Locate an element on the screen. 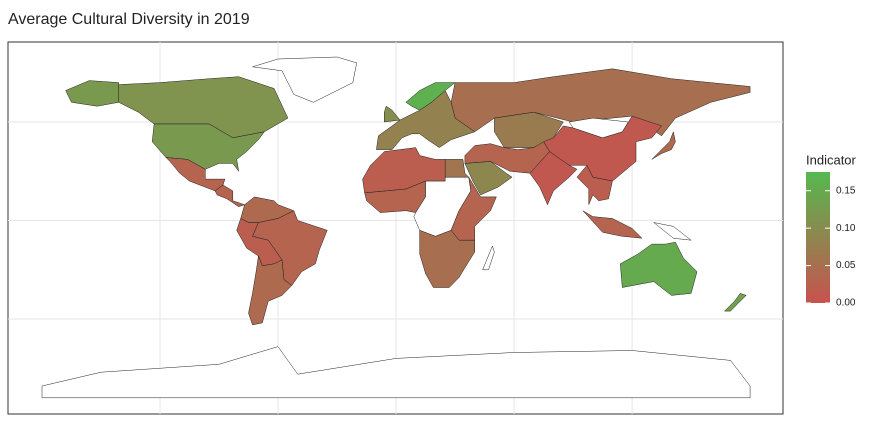 The height and width of the screenshot is (436, 872). legend-title: Indicator is located at coordinates (831, 159).